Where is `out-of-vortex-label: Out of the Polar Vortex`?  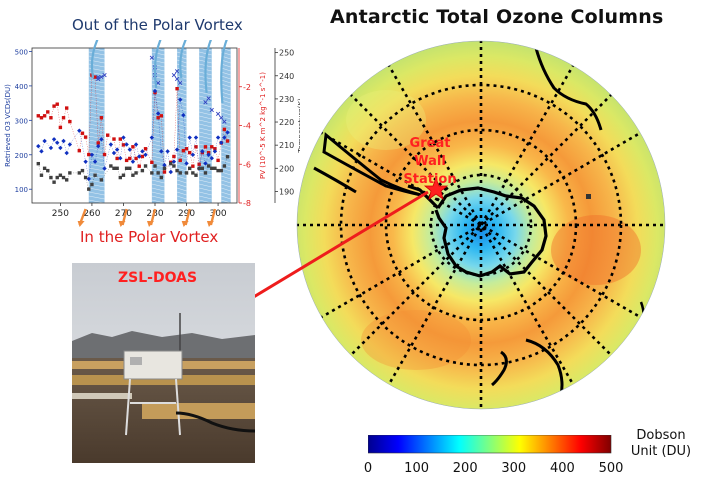
out-of-vortex-label: Out of the Polar Vortex is located at coordinates (157, 25).